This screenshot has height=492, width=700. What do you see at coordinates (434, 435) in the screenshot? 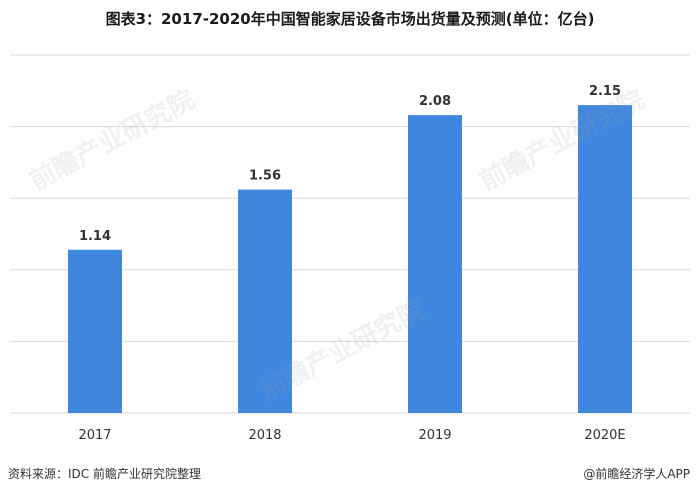
I see `x-tick-label: 2019` at bounding box center [434, 435].